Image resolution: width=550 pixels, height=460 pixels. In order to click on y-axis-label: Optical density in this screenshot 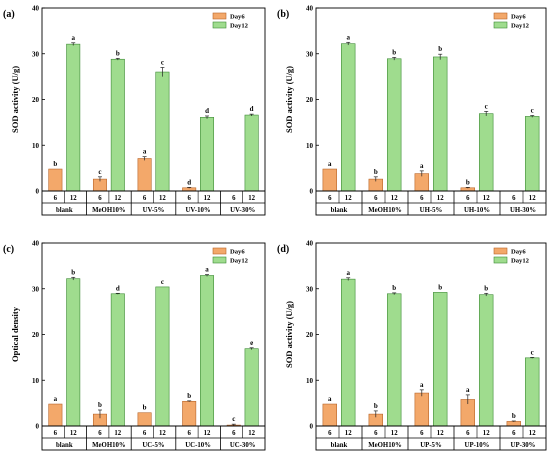, I will do `click(15, 334)`.